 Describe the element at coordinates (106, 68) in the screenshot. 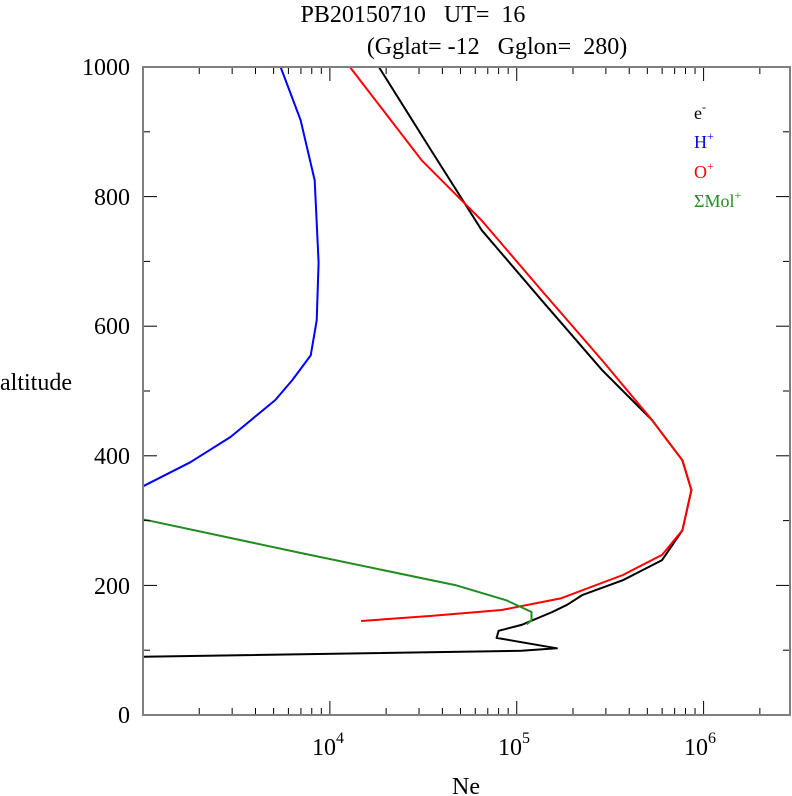

I see `y-tick-label: 1000` at that location.